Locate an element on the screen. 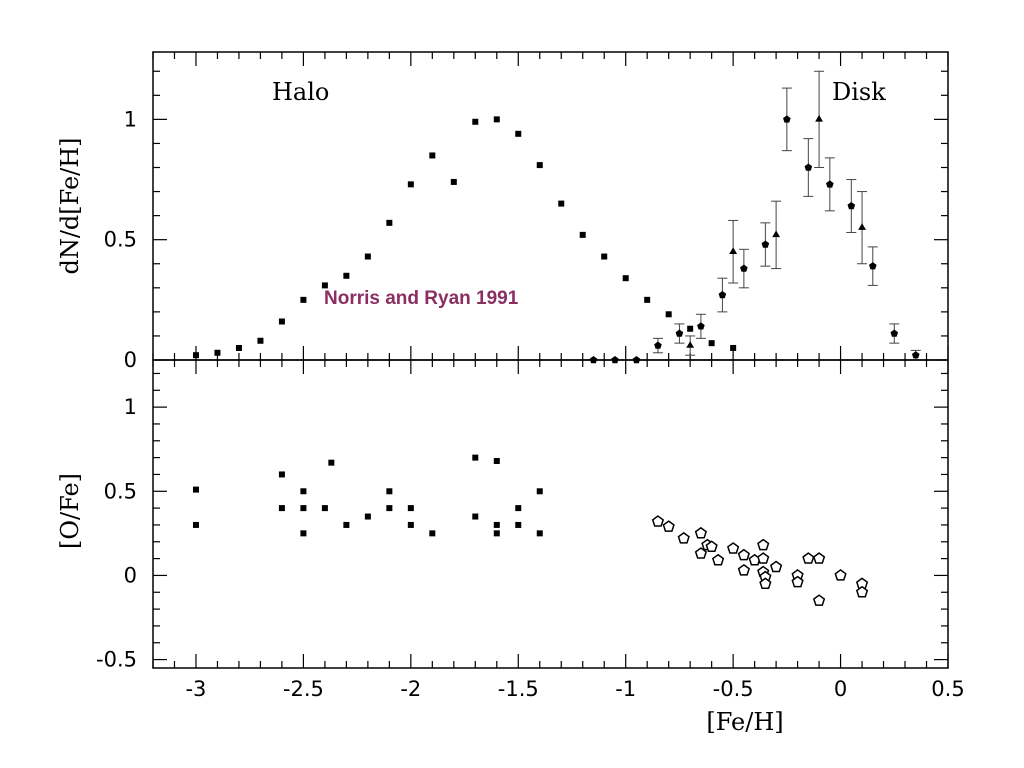  x-tick-label: 0 is located at coordinates (840, 689).